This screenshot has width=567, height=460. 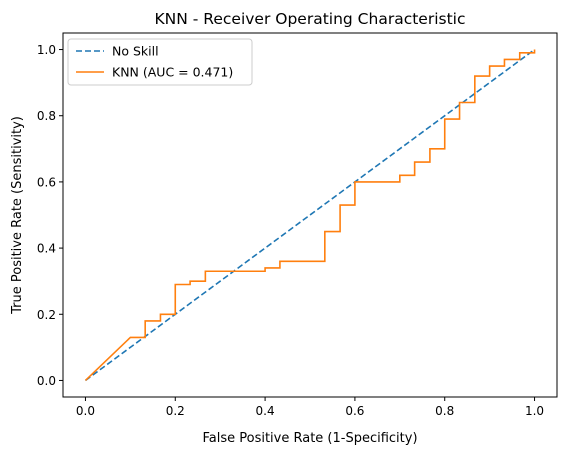 What do you see at coordinates (46, 381) in the screenshot?
I see `y-tick-label: 0.0` at bounding box center [46, 381].